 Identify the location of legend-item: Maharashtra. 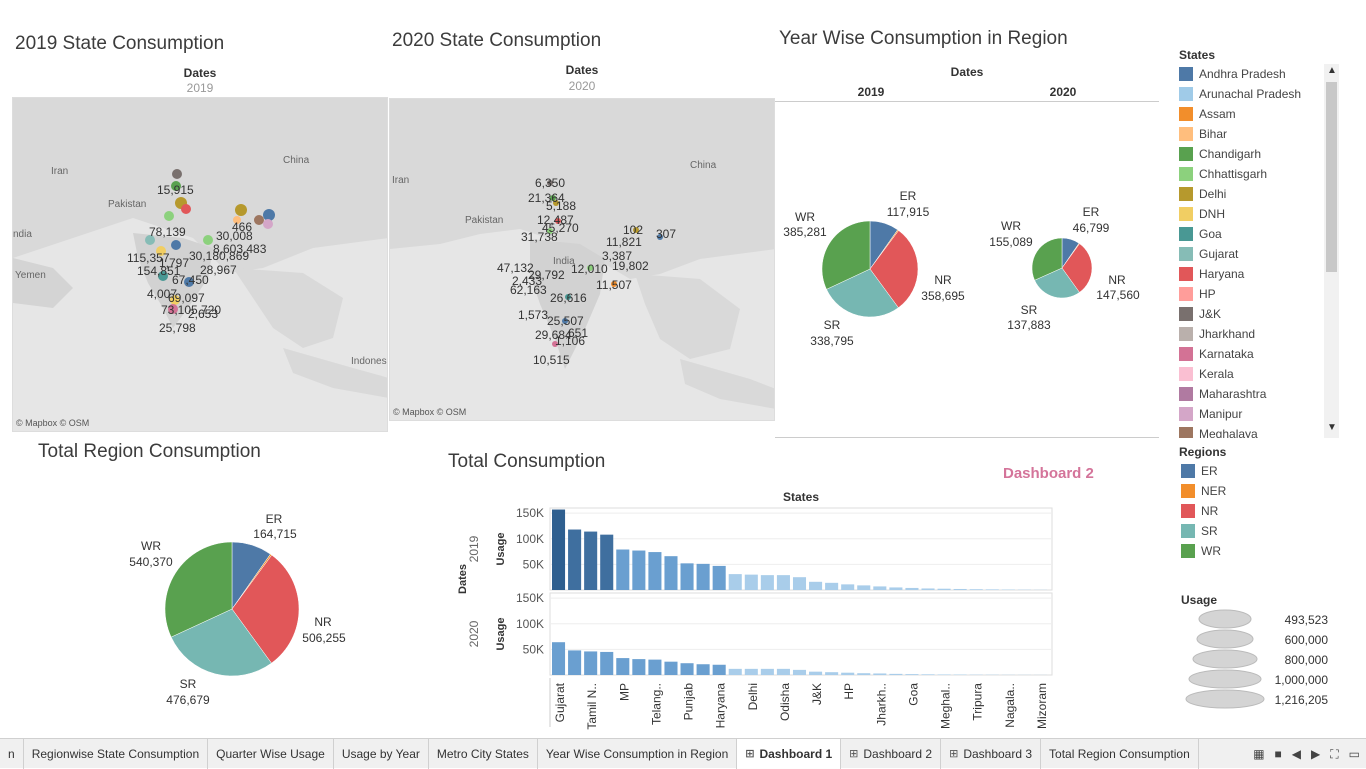
(1251, 394).